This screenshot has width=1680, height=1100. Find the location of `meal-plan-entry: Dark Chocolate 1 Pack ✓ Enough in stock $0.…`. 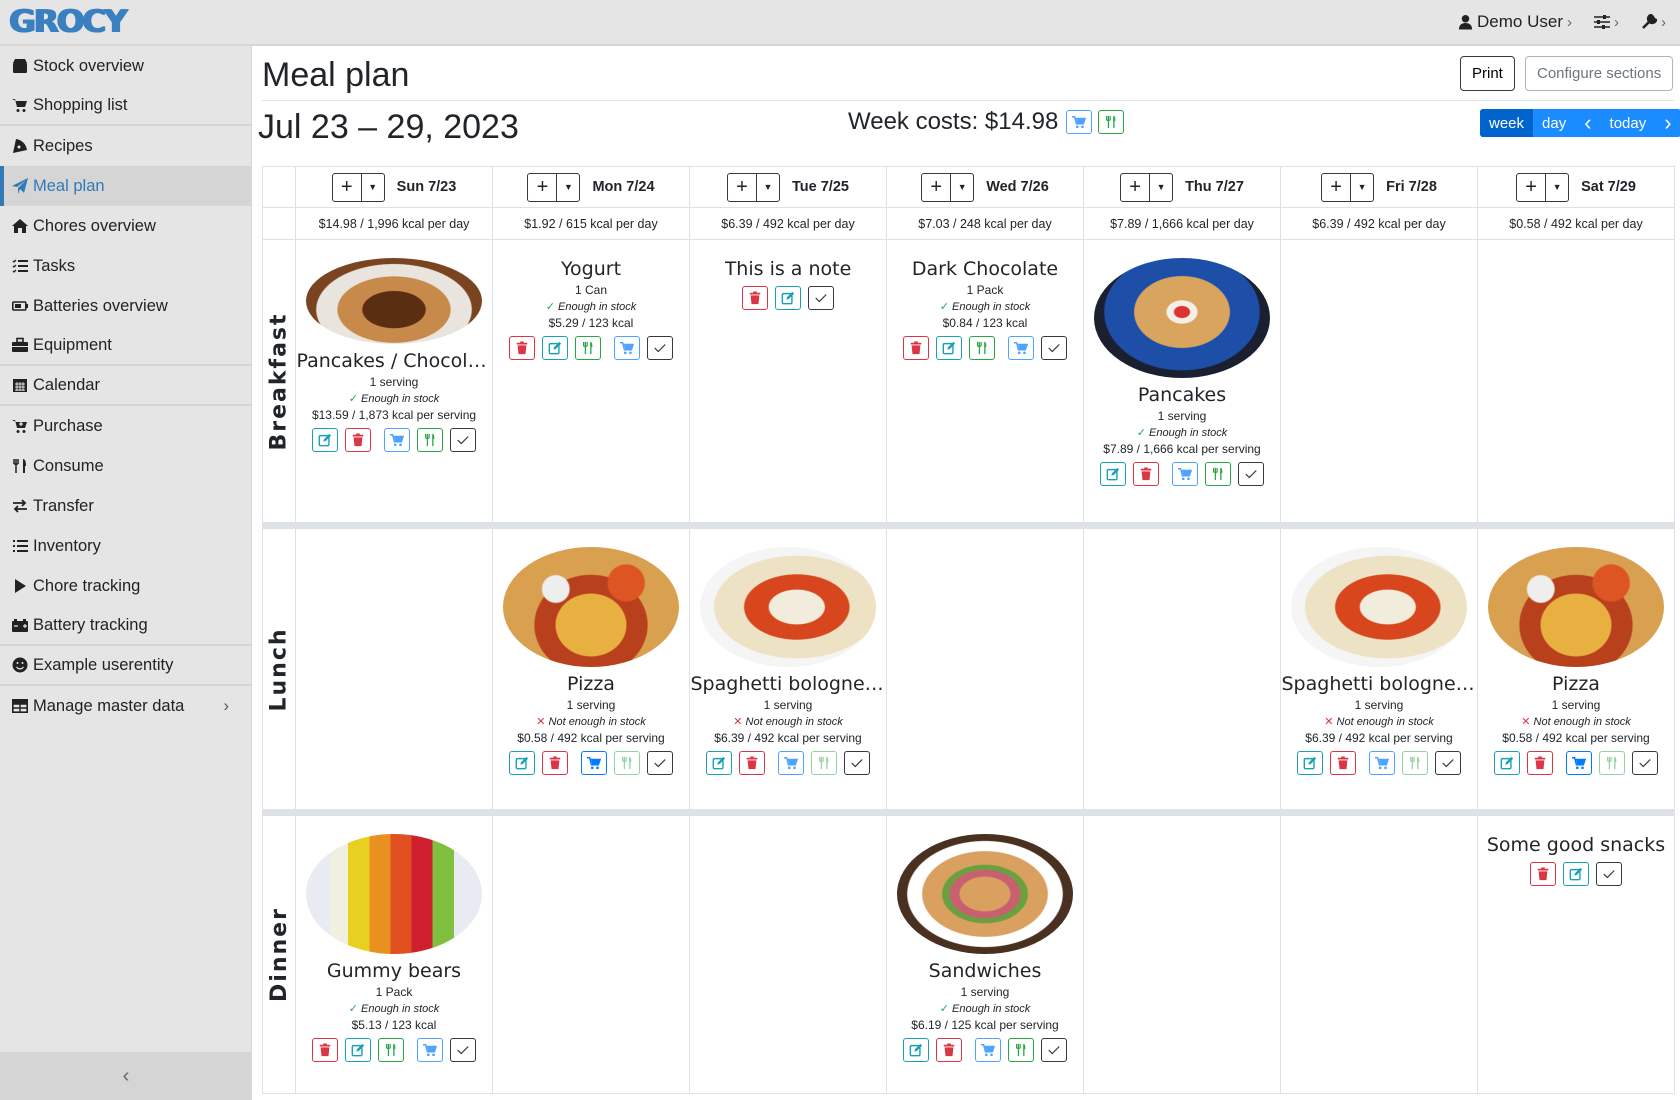

meal-plan-entry: Dark Chocolate 1 Pack ✓ Enough in stock $0.… is located at coordinates (985, 309).